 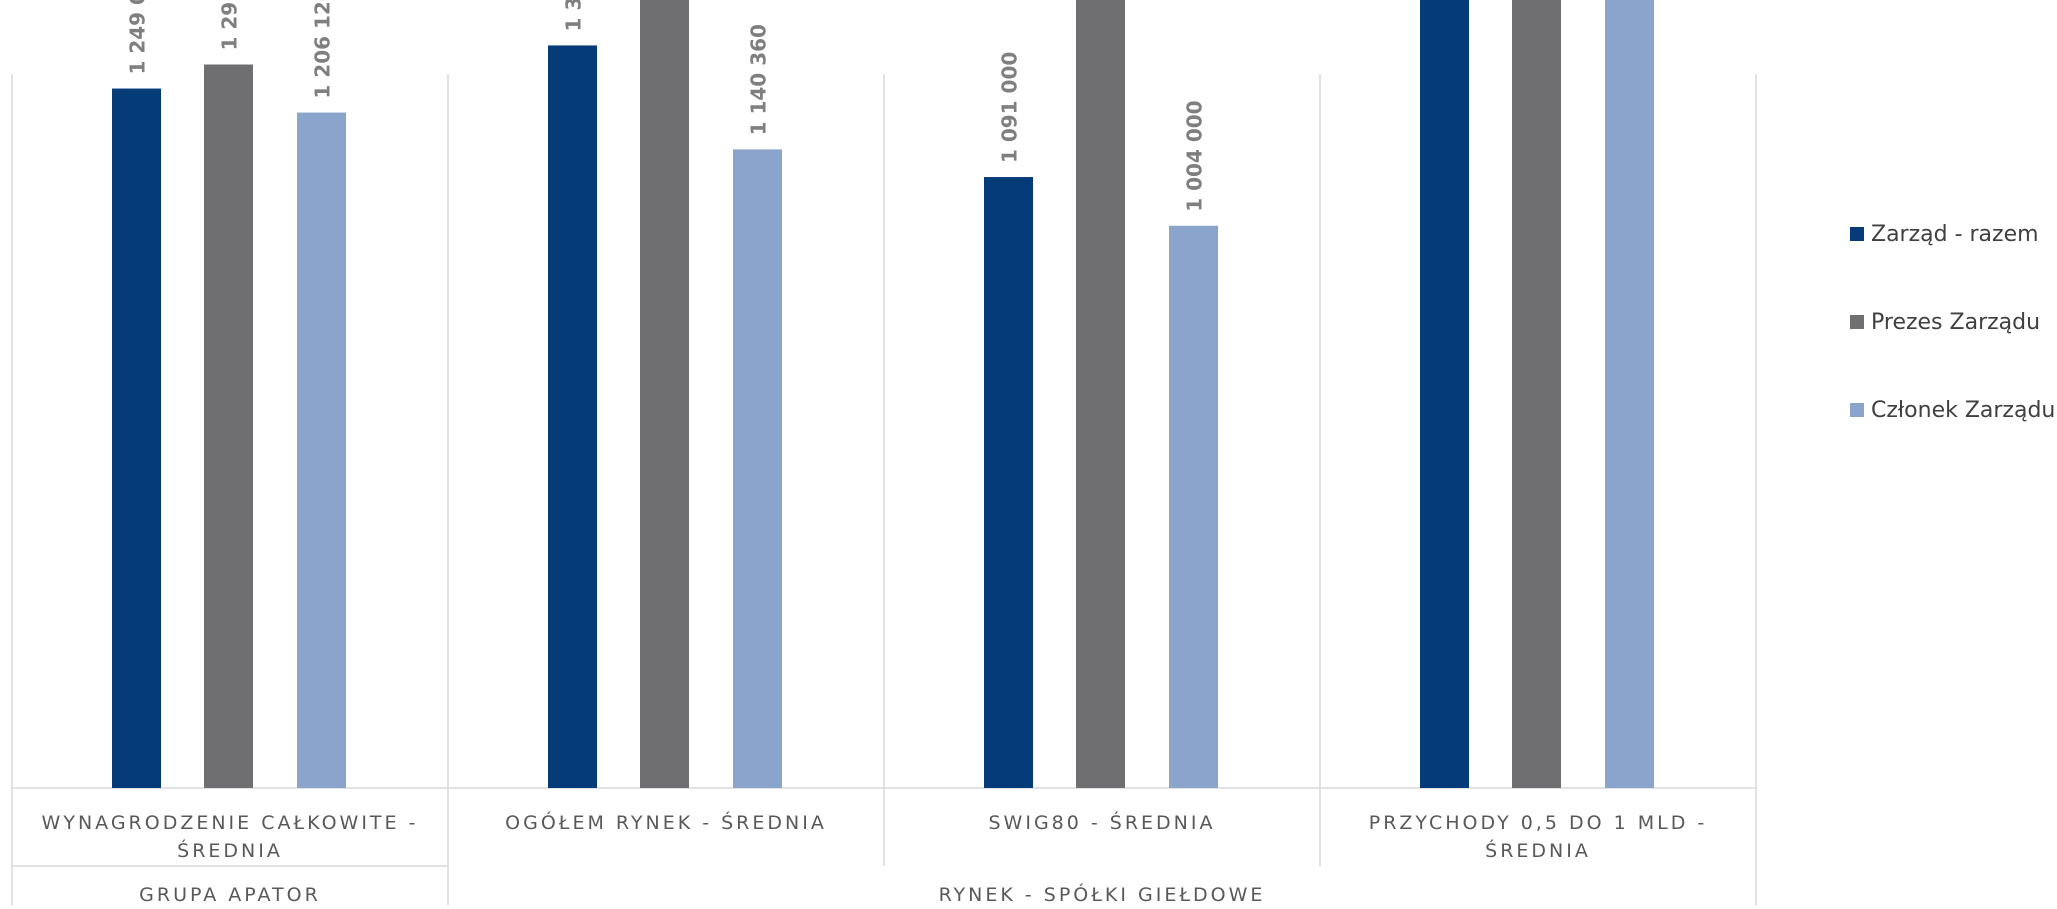 I want to click on legend-item-prezes-zarzadu: Prezes Zarządu, so click(x=1952, y=322).